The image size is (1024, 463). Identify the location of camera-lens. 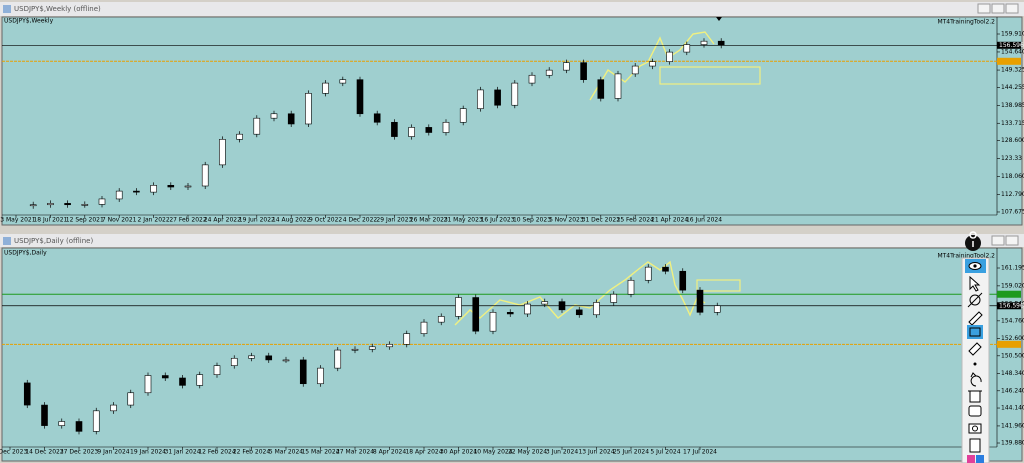
(975, 428).